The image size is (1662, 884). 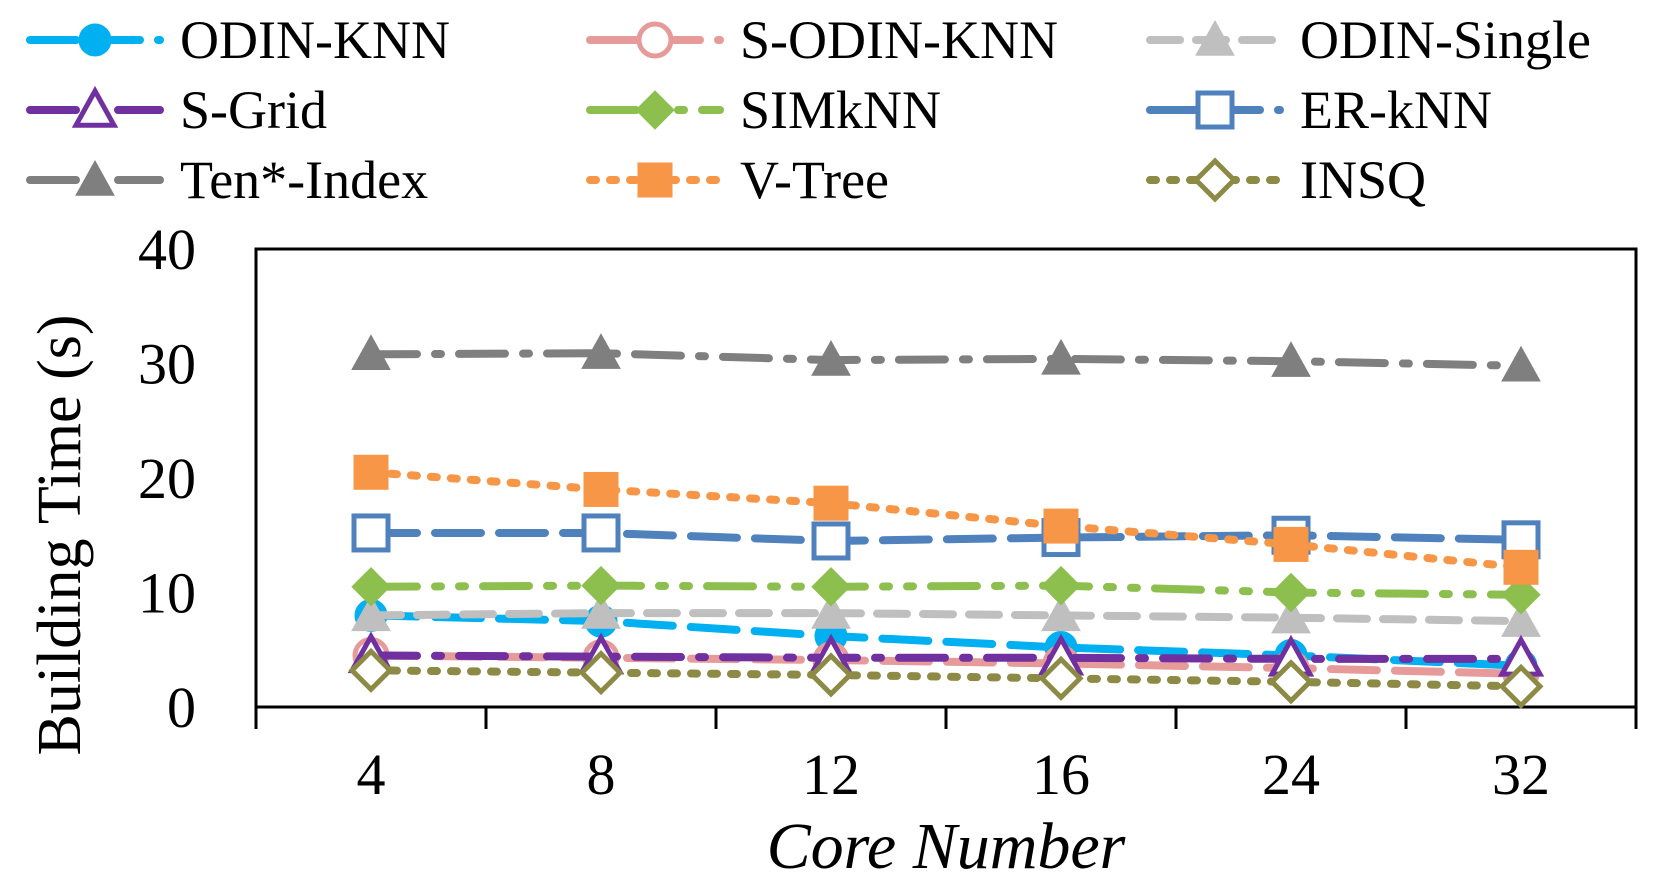 I want to click on legend-marker-simknn, so click(x=655, y=110).